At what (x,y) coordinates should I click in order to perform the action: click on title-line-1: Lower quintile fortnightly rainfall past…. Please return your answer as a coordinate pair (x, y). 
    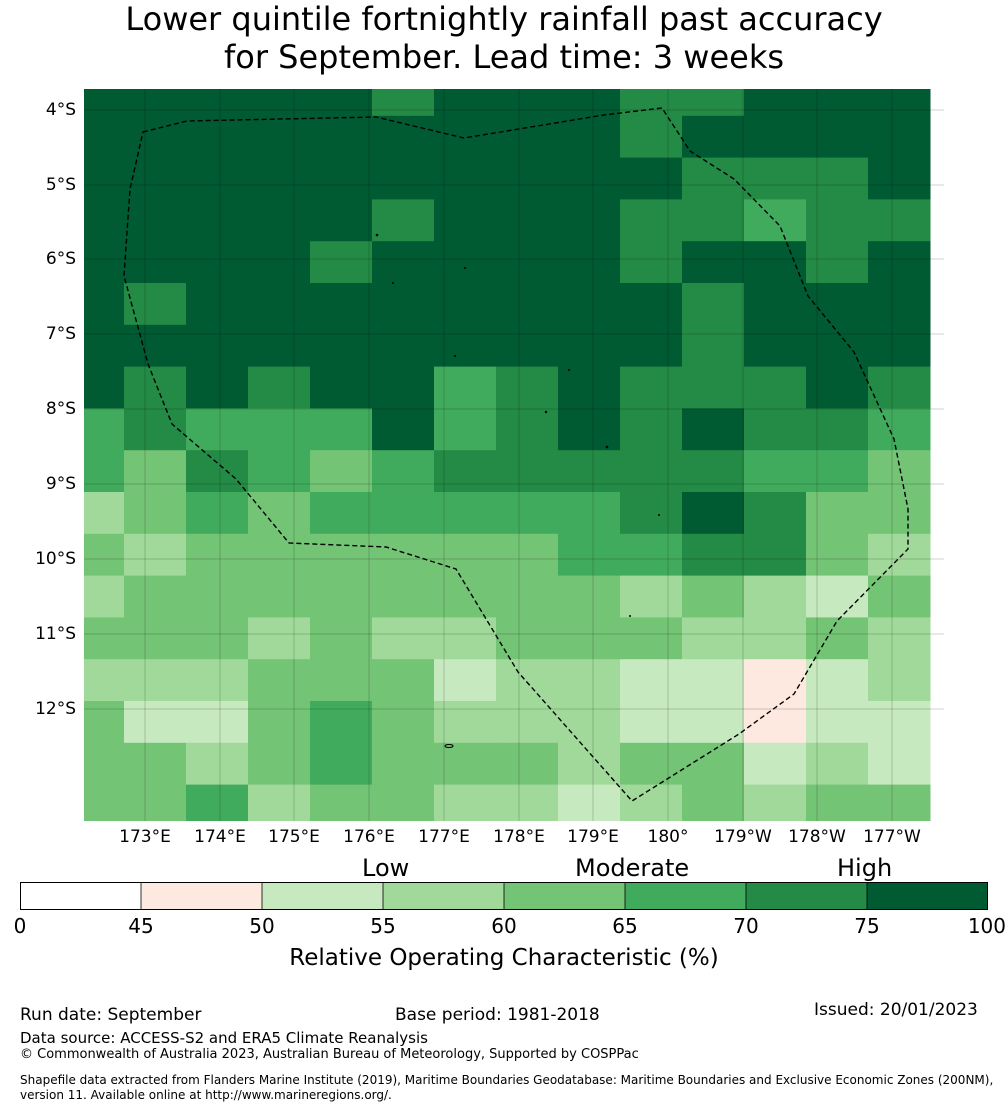
    Looking at the image, I should click on (504, 19).